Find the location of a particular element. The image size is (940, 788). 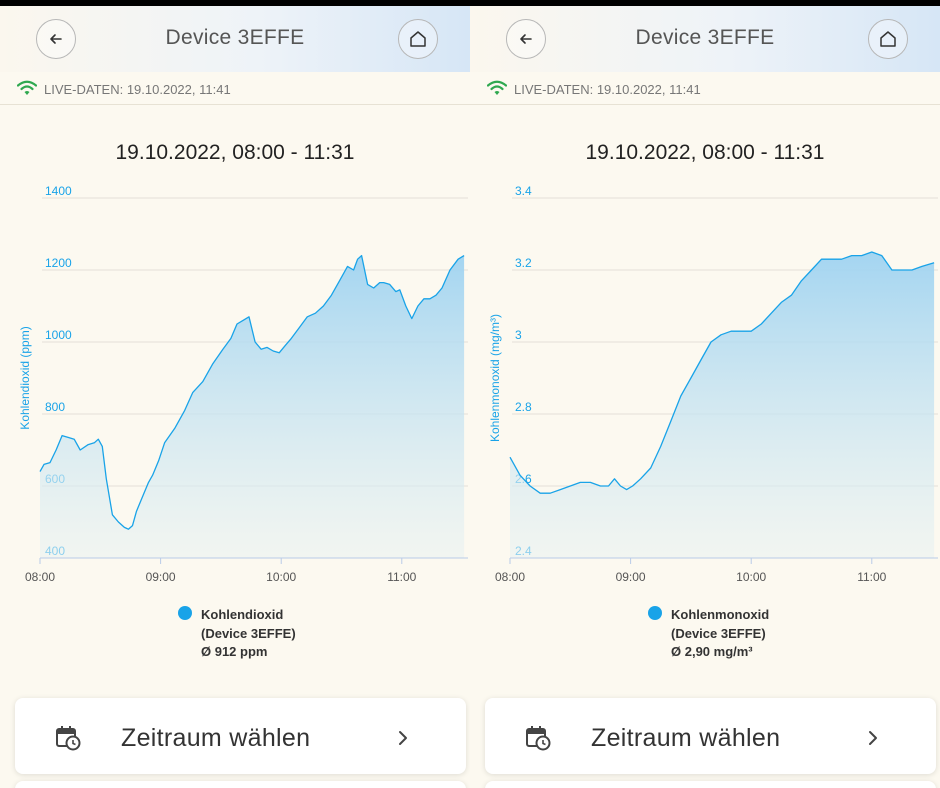

legend: Kohlendioxid (Device 3EFFE) Ø 912 ppm is located at coordinates (248, 634).